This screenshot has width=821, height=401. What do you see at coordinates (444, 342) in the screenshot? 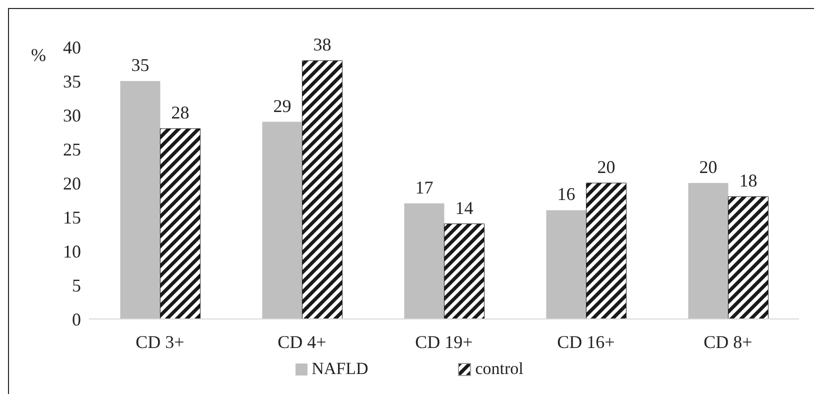
I see `x-tick-label: CD 19+` at bounding box center [444, 342].